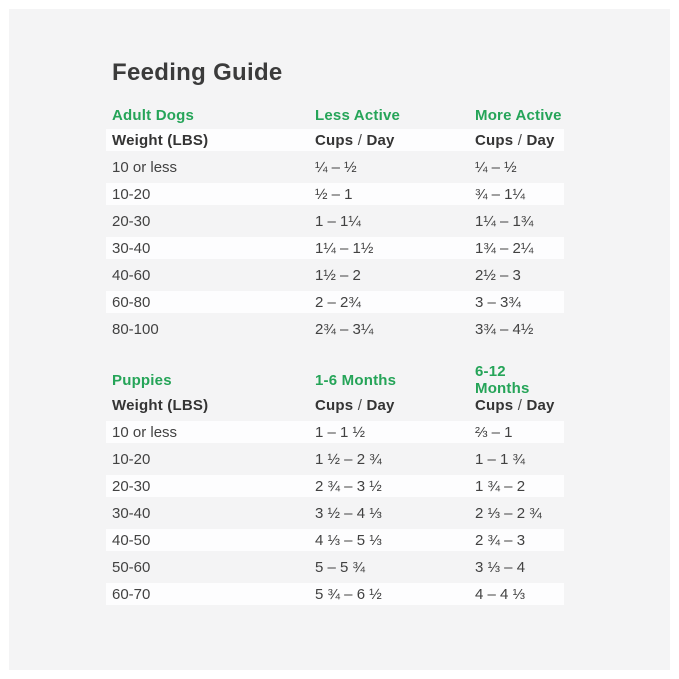  I want to click on page-title: Feeding Guide, so click(197, 72).